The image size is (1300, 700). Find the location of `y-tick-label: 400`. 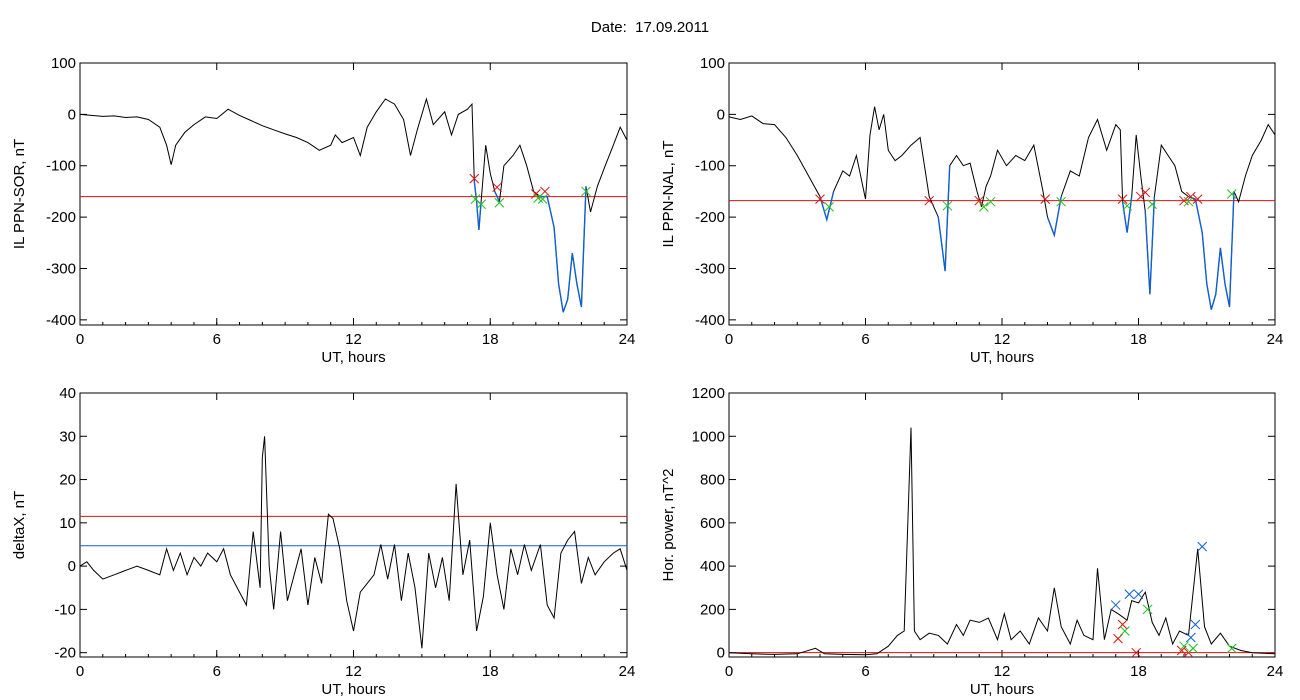

y-tick-label: 400 is located at coordinates (712, 566).